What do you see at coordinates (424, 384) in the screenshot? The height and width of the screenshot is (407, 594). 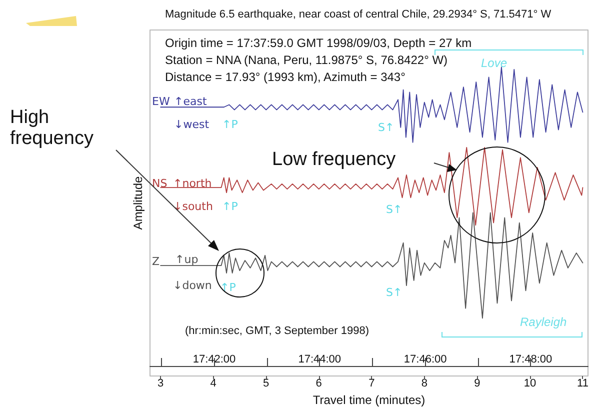 I see `x-tick-label: 8` at bounding box center [424, 384].